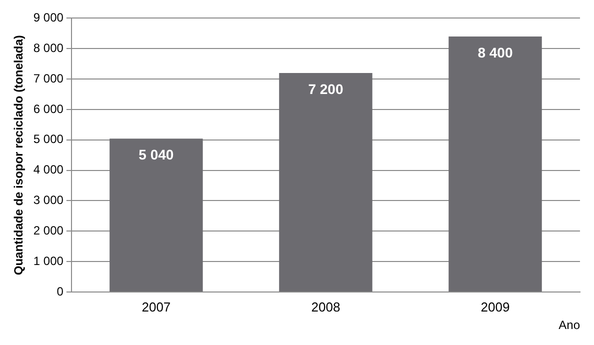  Describe the element at coordinates (48, 17) in the screenshot. I see `y-tick-label: 9 000` at that location.